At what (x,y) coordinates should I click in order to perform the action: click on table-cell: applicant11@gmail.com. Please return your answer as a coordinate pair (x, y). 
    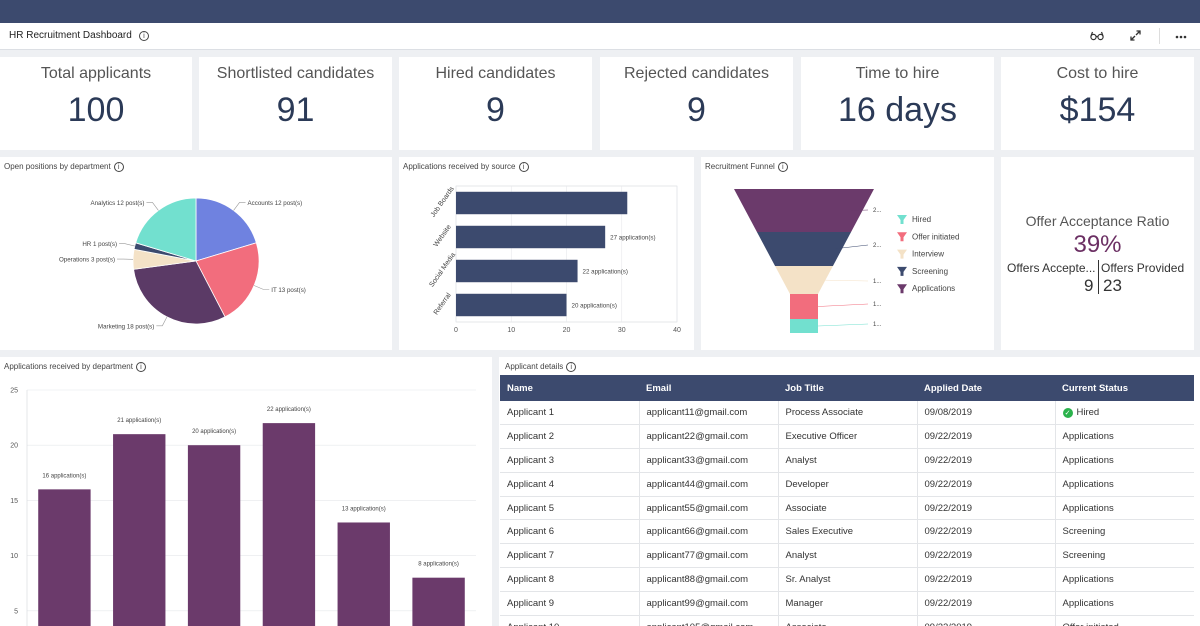
    Looking at the image, I should click on (709, 413).